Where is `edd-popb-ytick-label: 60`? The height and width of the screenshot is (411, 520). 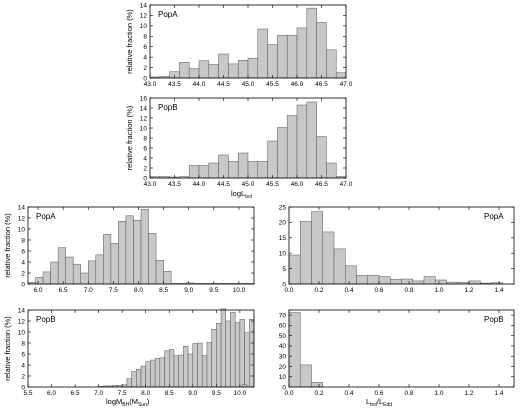
edd-popb-ytick-label: 60 is located at coordinates (283, 326).